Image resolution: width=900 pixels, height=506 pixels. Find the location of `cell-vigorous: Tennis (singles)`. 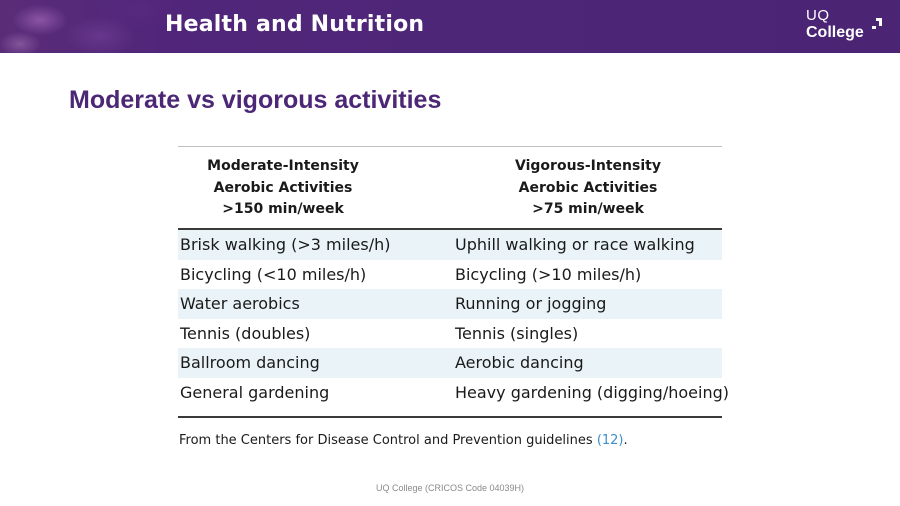

cell-vigorous: Tennis (singles) is located at coordinates (517, 333).